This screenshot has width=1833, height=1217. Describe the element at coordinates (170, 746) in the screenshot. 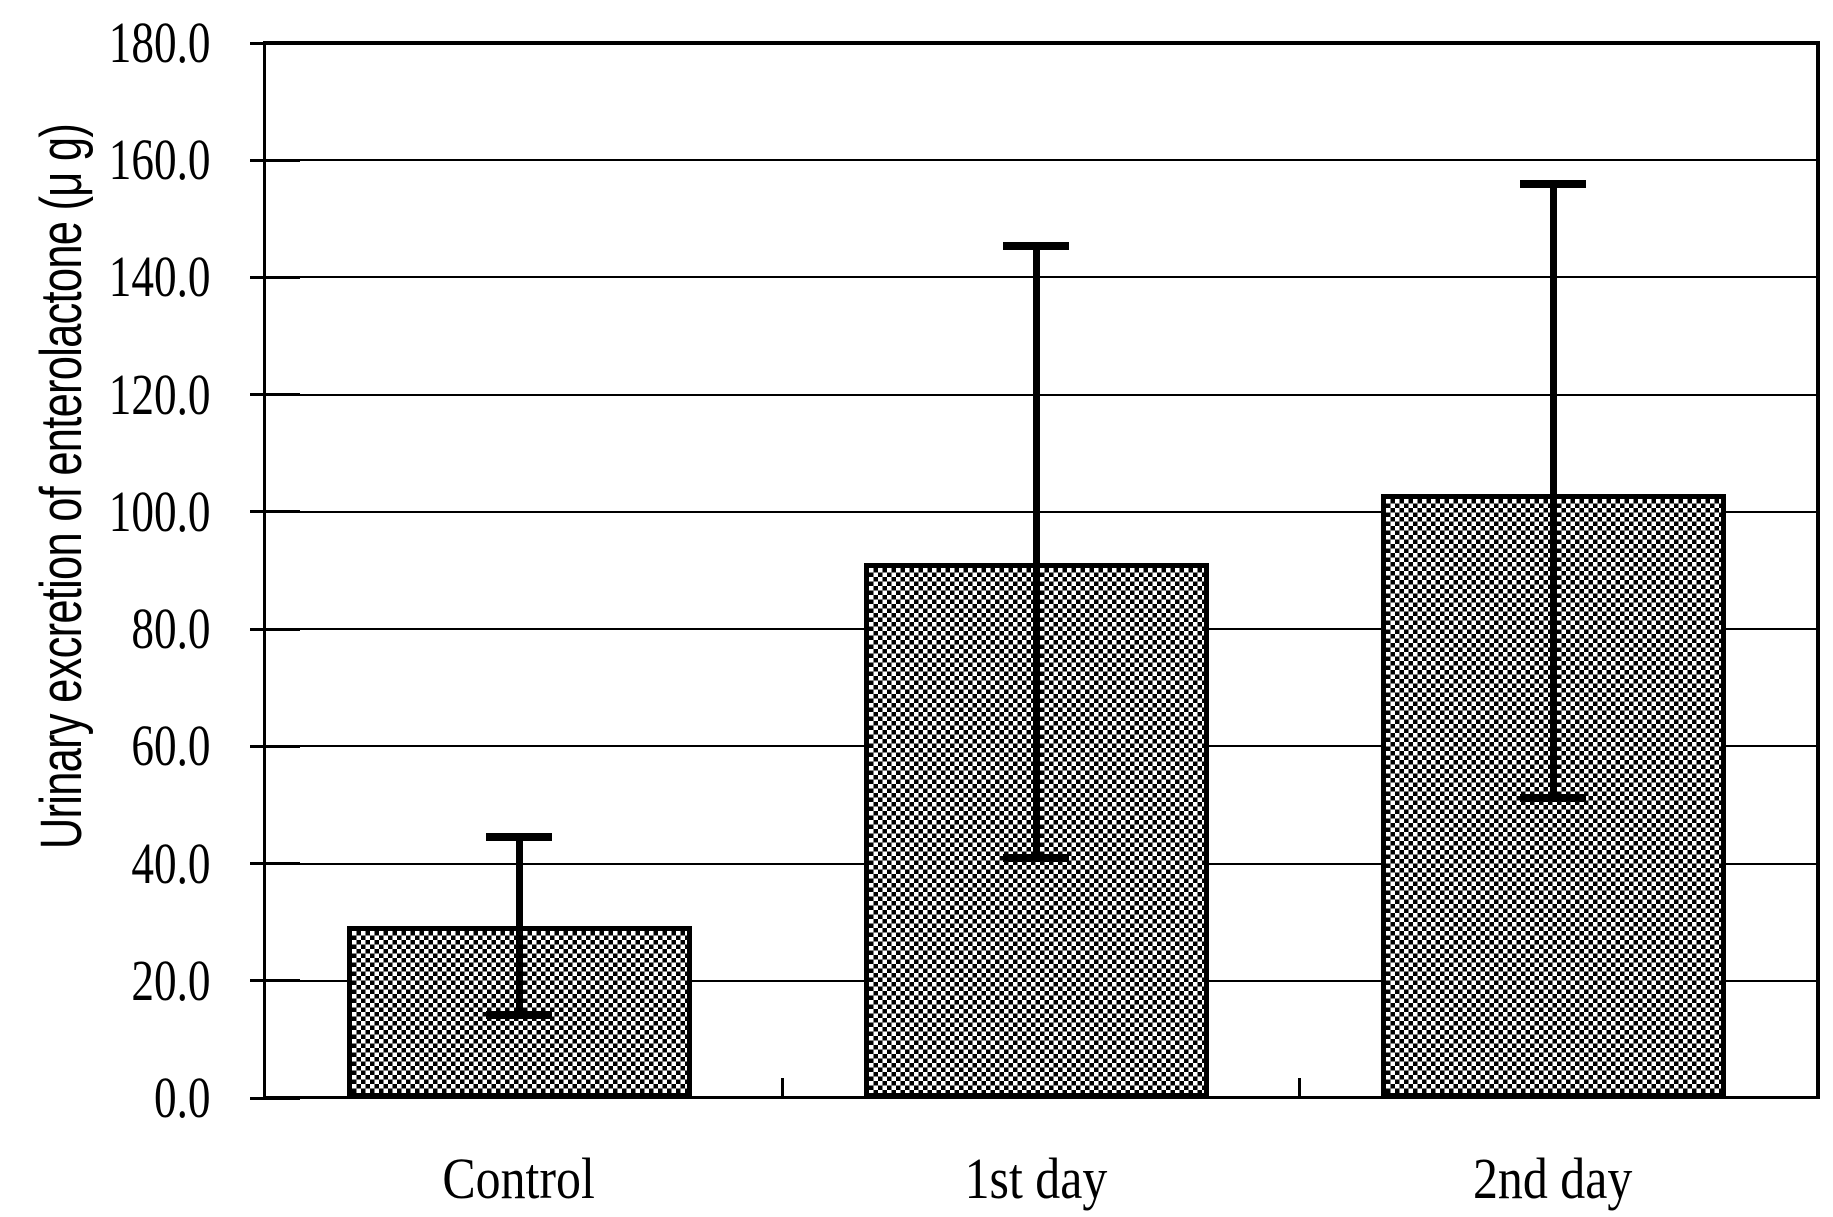

I see `y-tick-label-text: 60.0` at that location.